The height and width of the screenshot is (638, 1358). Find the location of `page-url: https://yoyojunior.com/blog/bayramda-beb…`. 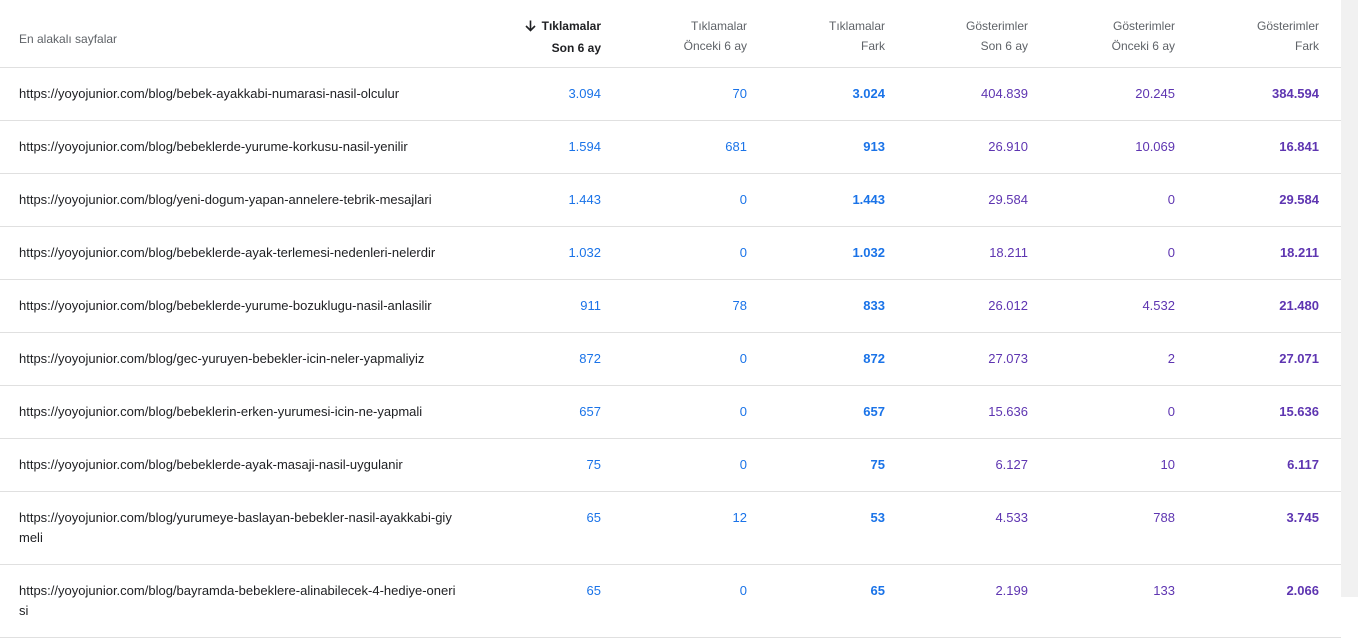

page-url: https://yoyojunior.com/blog/bayramda-beb… is located at coordinates (230, 601).